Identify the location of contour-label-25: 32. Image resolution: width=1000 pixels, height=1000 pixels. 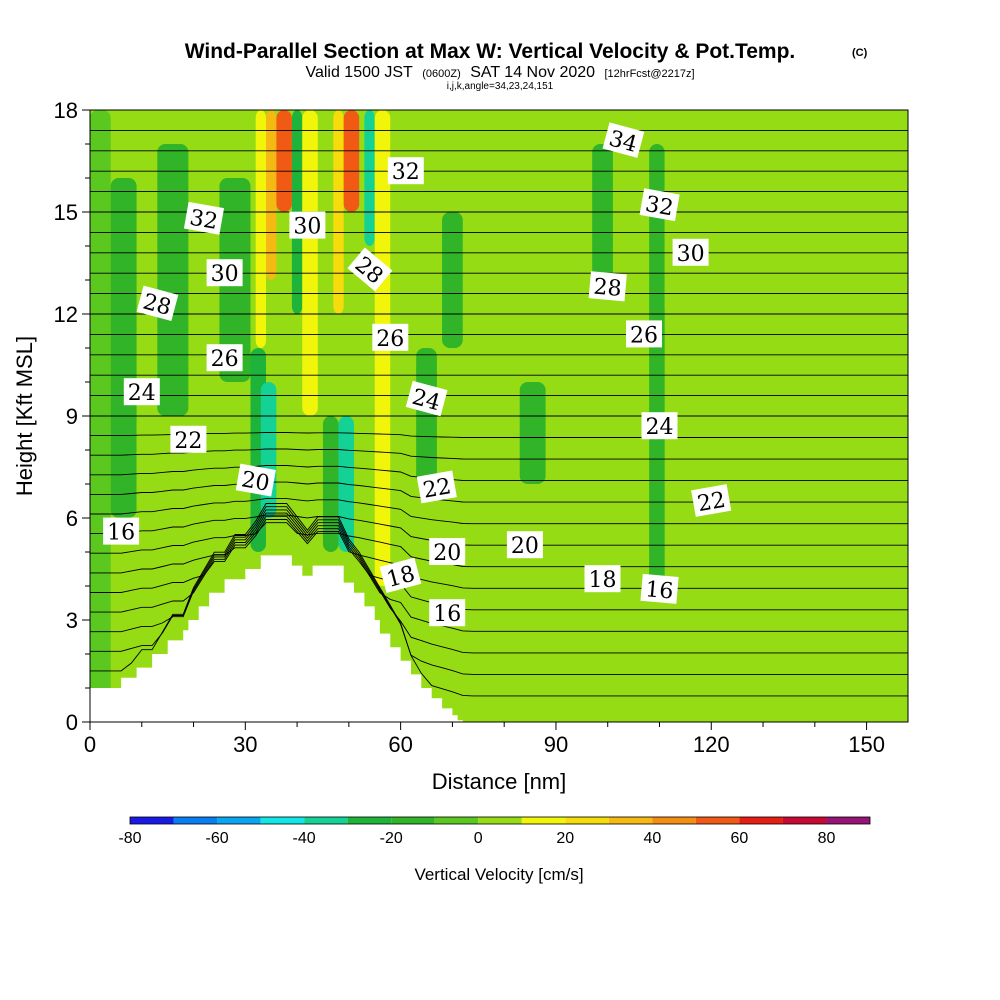
(659, 205).